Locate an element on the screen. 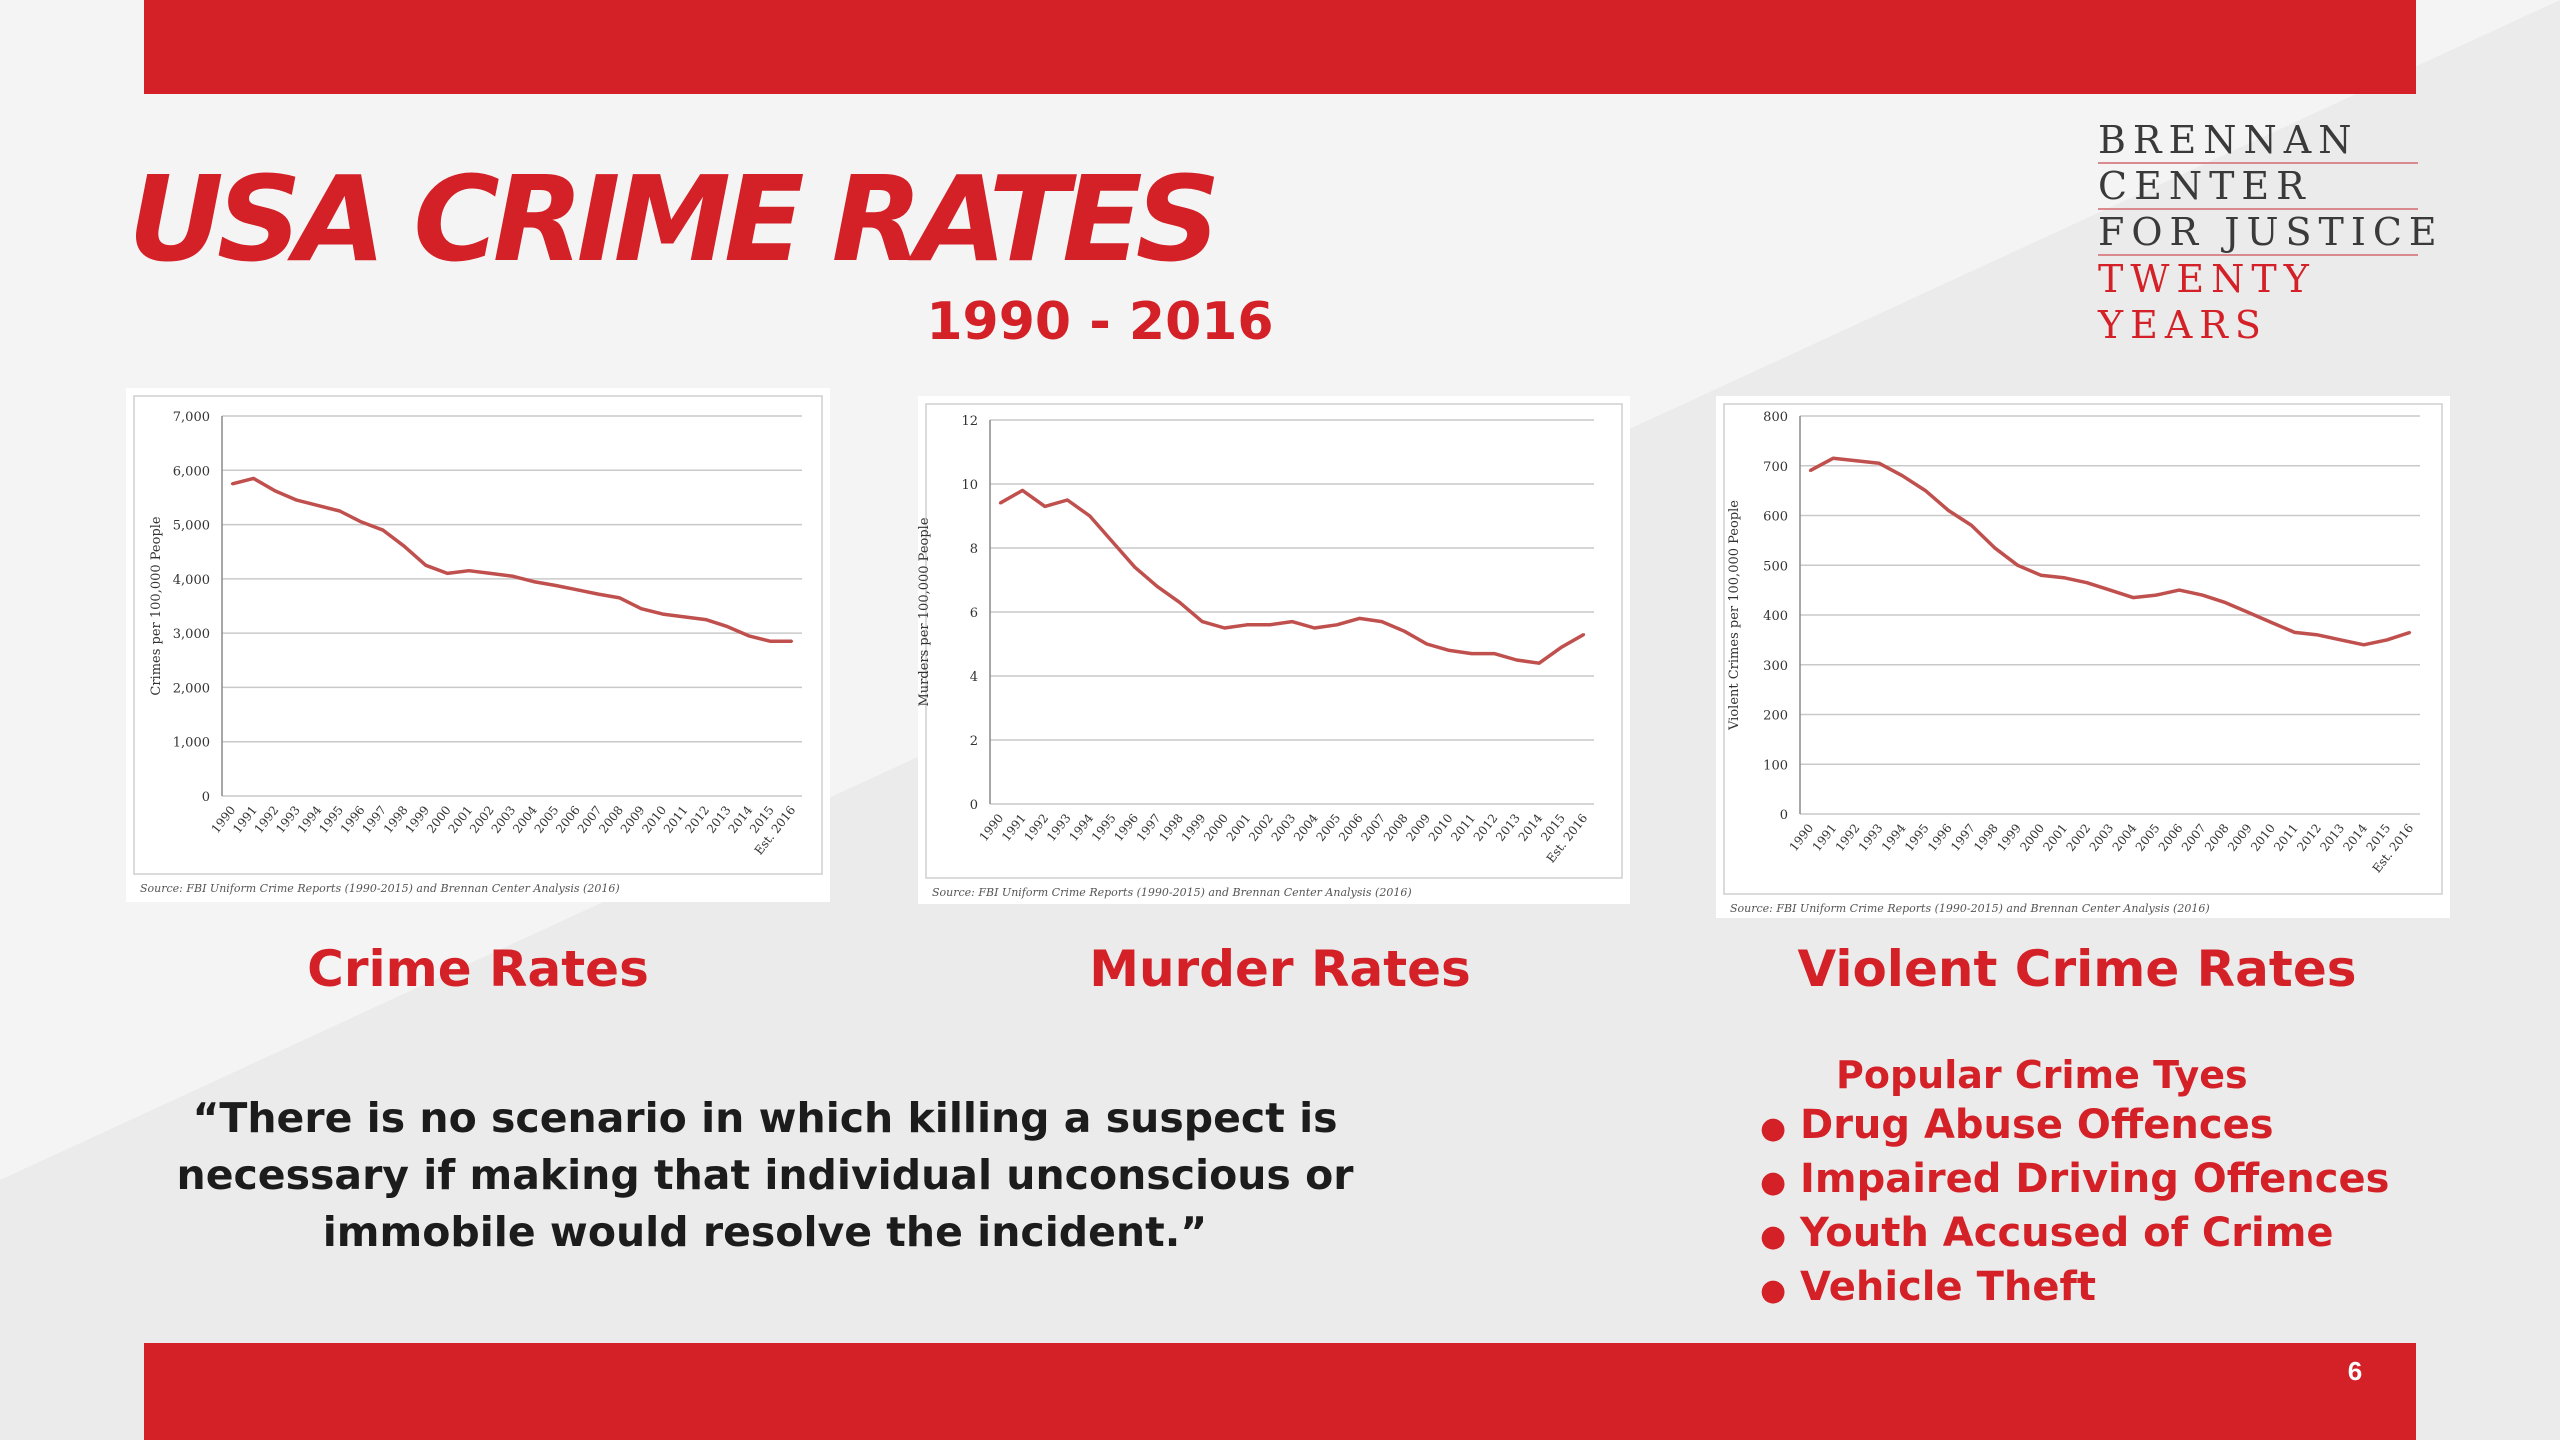  slide-subtitle: 1990 - 2016 is located at coordinates (1100, 322).